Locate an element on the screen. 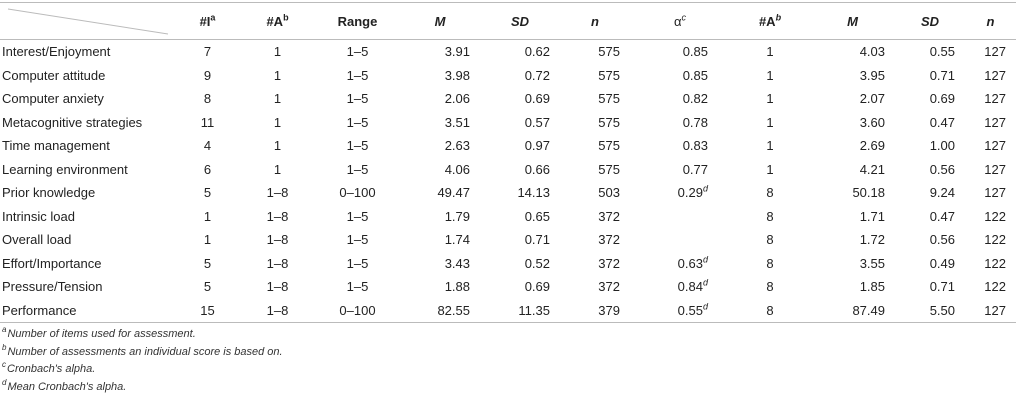  footnote: aNumber of items used for assessment. is located at coordinates (99, 332).